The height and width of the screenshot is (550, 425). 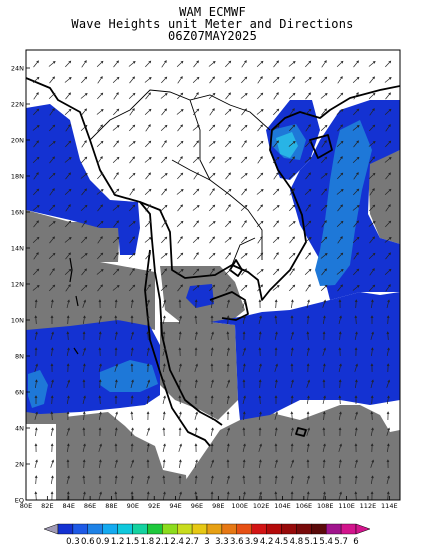 What do you see at coordinates (389, 506) in the screenshot?
I see `lon-tick-label: 114E` at bounding box center [389, 506].